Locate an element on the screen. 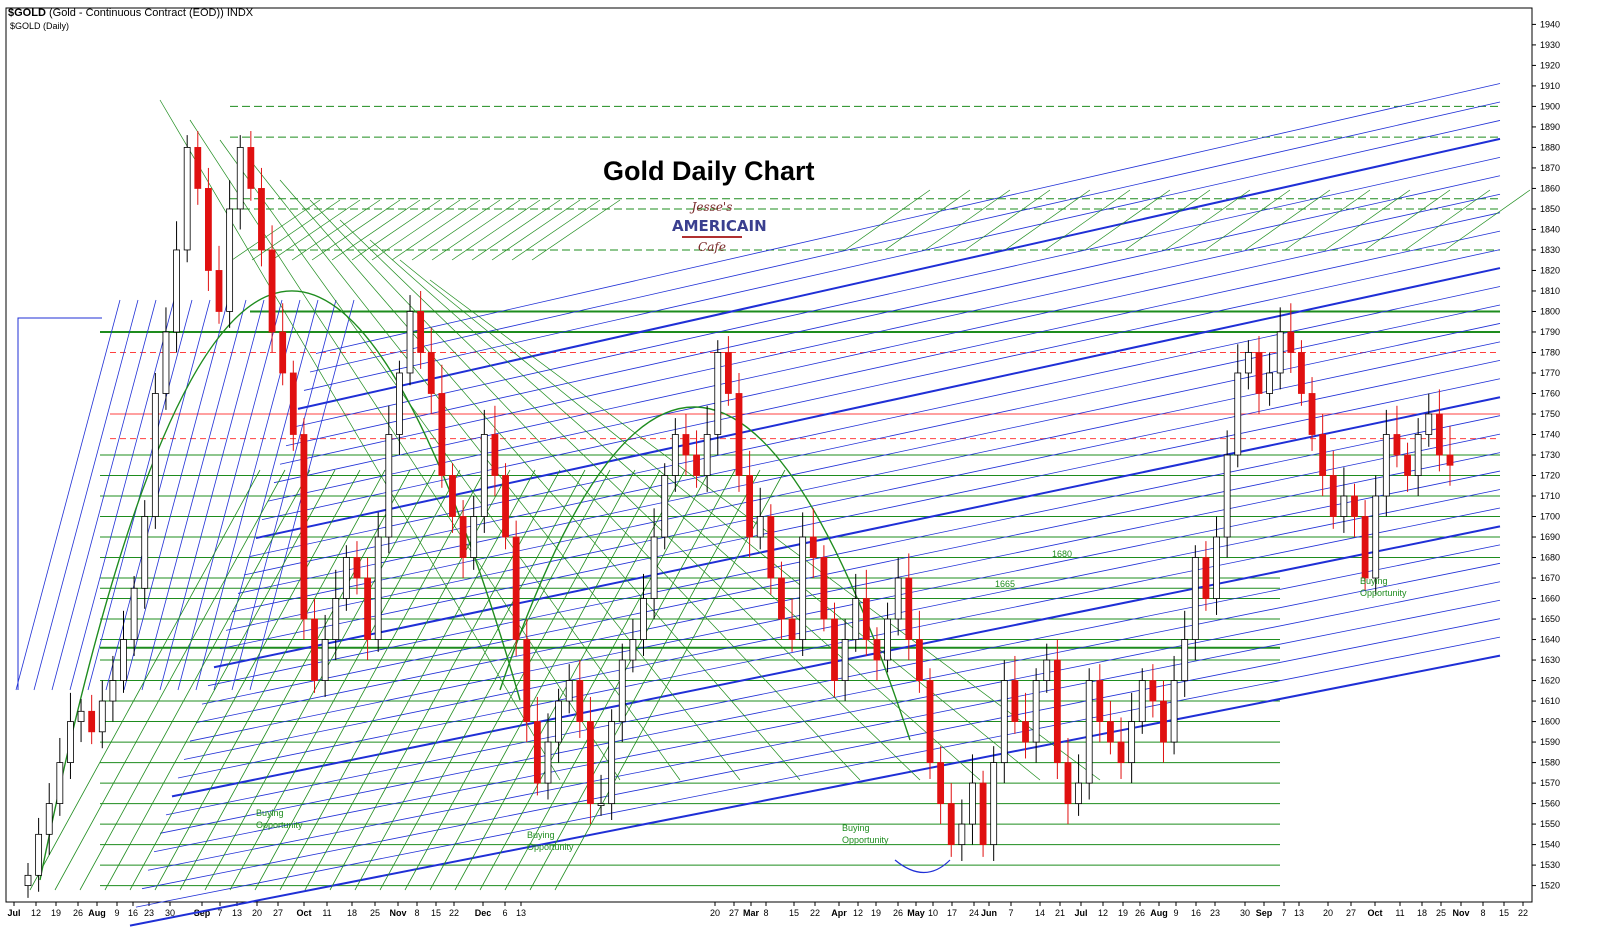  y-tick-label: 1870 is located at coordinates (1550, 168).